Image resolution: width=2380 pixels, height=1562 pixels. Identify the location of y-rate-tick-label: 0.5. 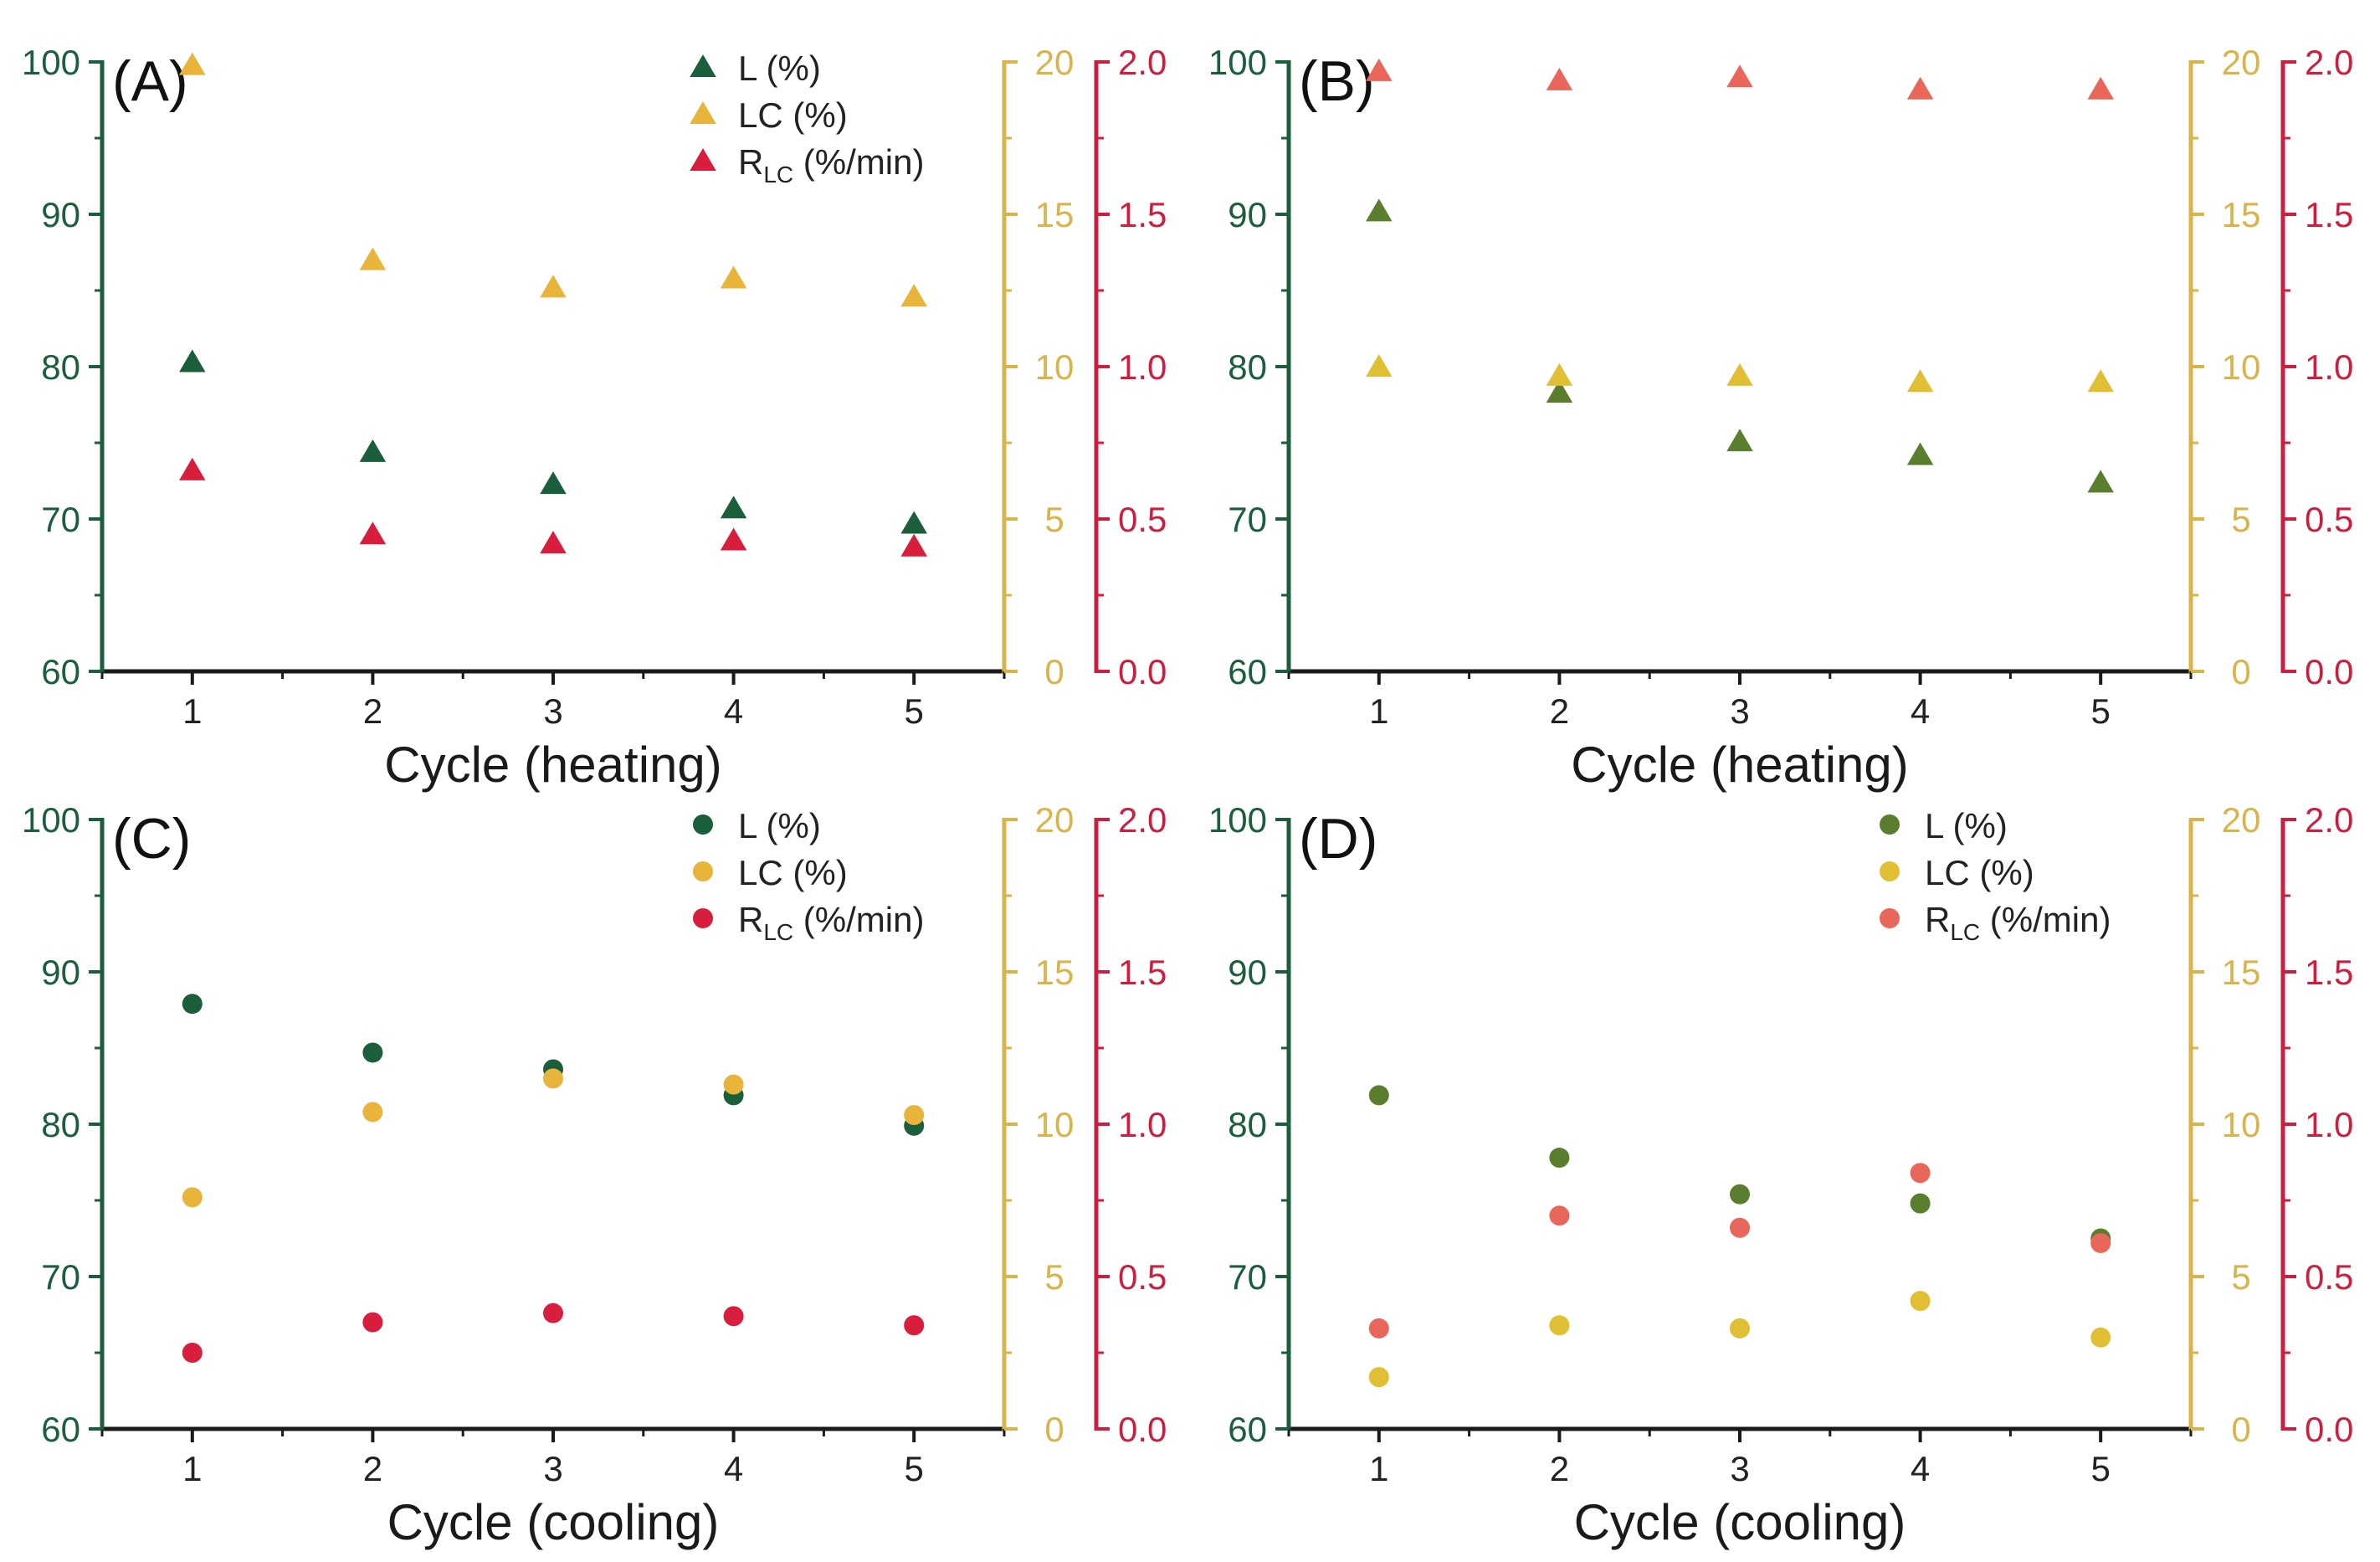
(1142, 1277).